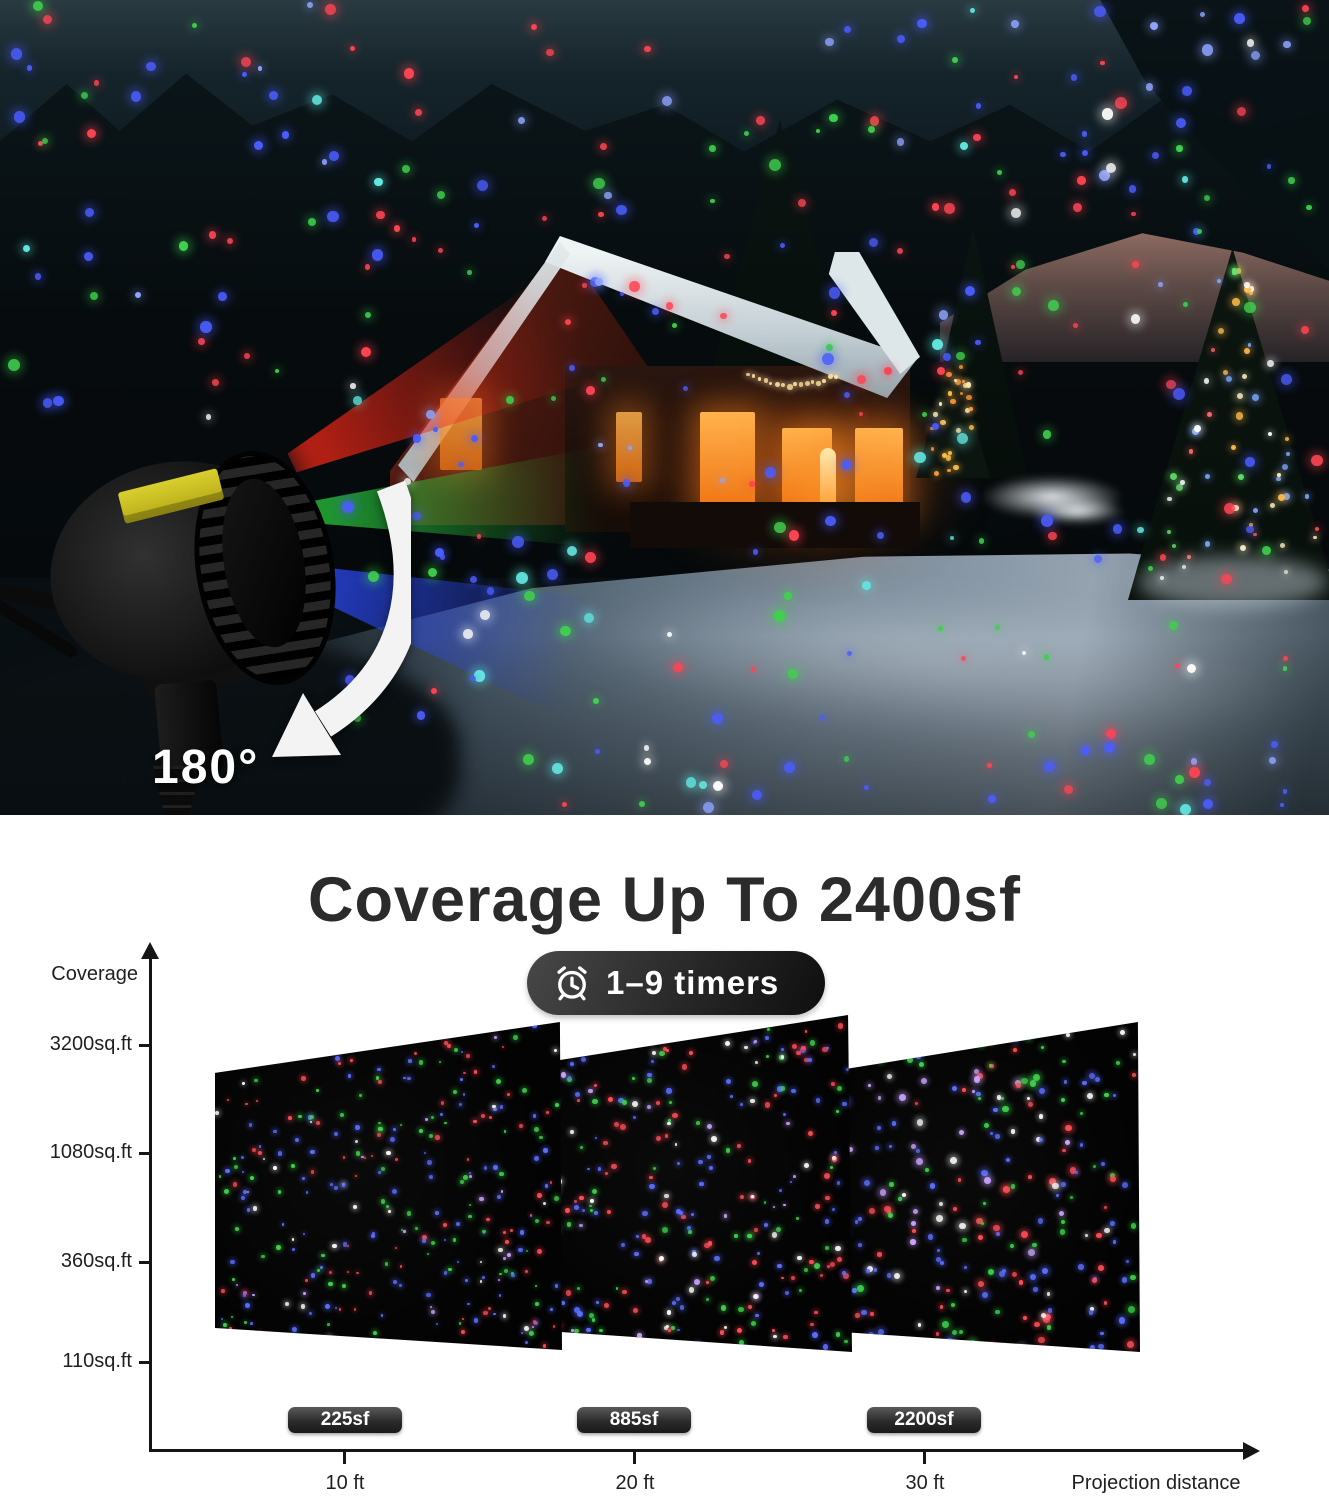 This screenshot has height=1500, width=1329. What do you see at coordinates (700, 1183) in the screenshot?
I see `projection-panel-20ft` at bounding box center [700, 1183].